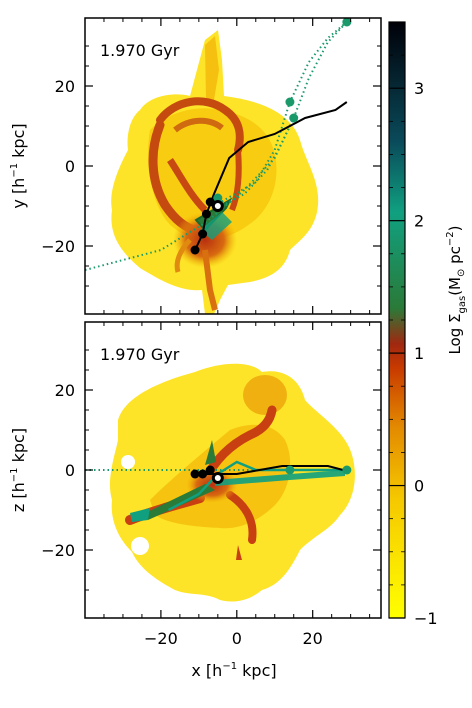 Image resolution: width=472 pixels, height=708 pixels. I want to click on bottom-trajectories, so click(218, 486).